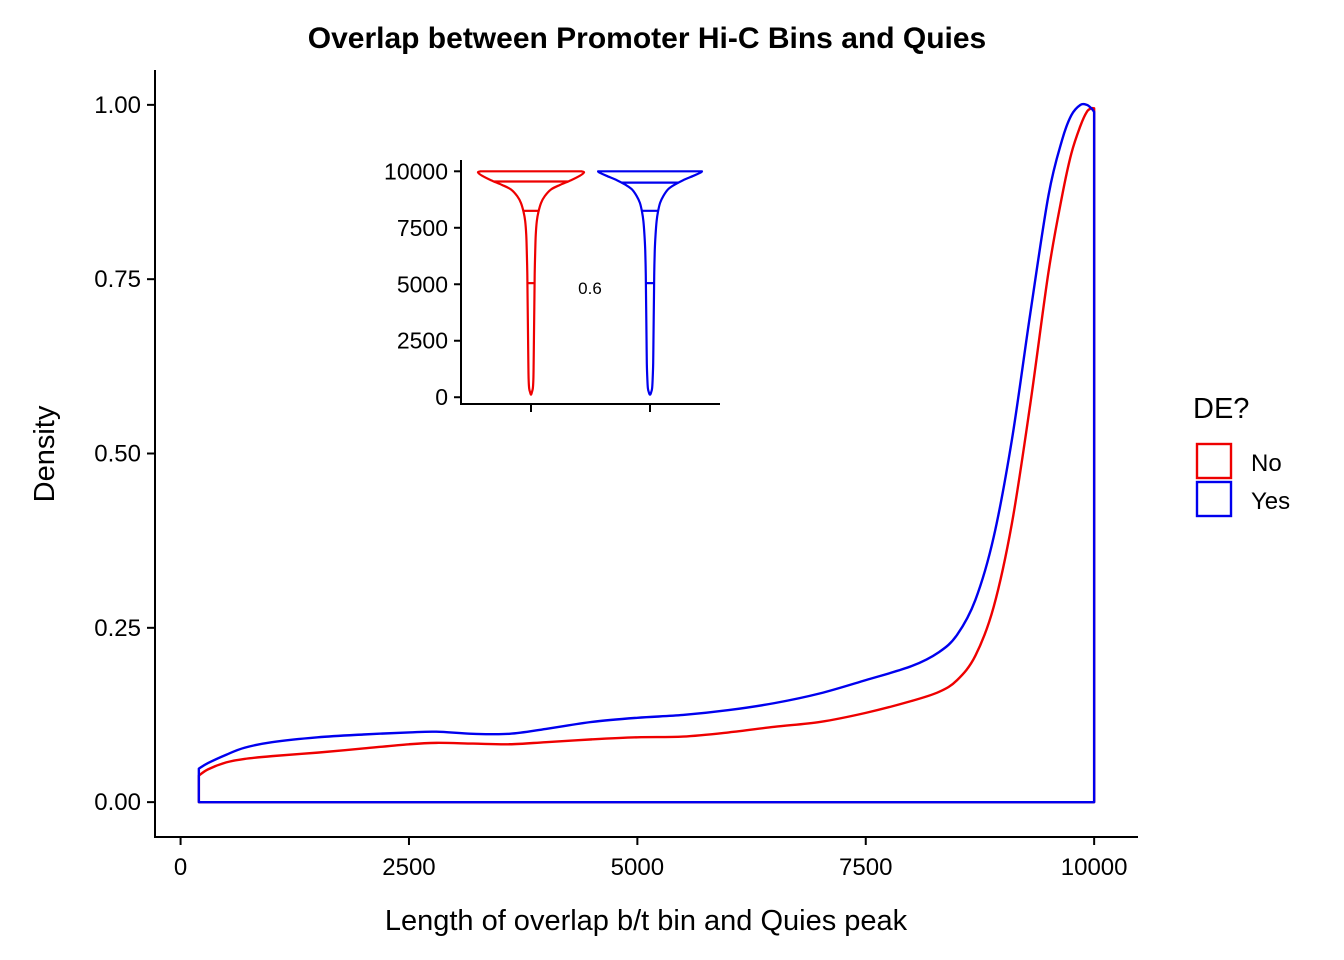 Image resolution: width=1344 pixels, height=960 pixels. What do you see at coordinates (408, 867) in the screenshot?
I see `x-tick-label: 2500` at bounding box center [408, 867].